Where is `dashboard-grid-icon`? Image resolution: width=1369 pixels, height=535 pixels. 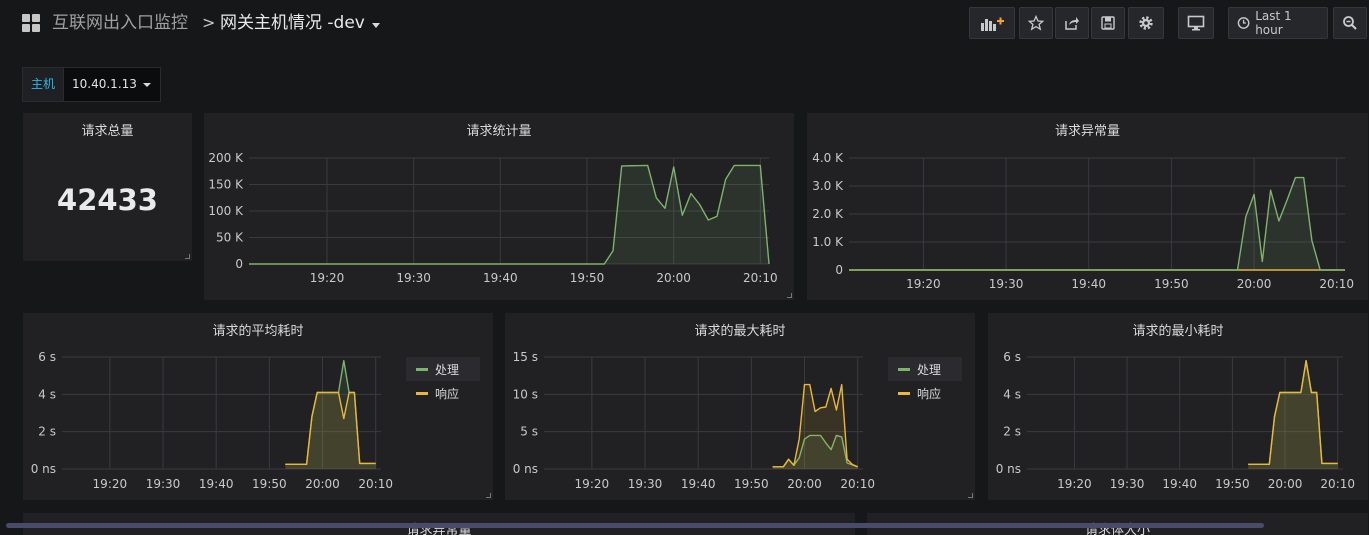 dashboard-grid-icon is located at coordinates (31, 23).